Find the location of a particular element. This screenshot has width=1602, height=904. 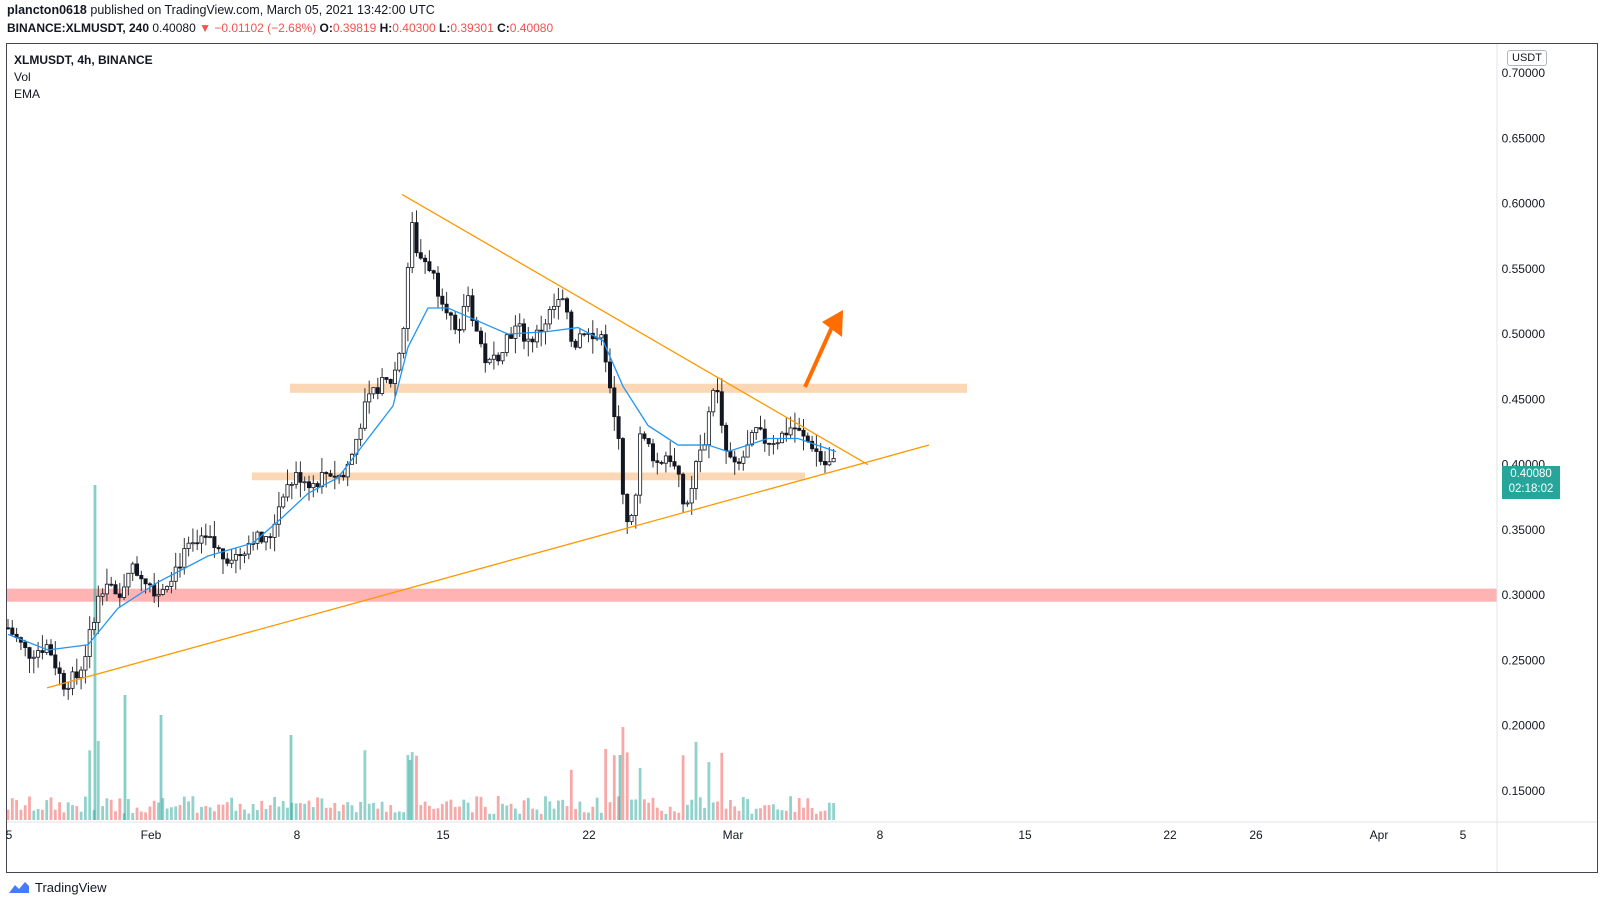

descending-trendline is located at coordinates (635, 329).